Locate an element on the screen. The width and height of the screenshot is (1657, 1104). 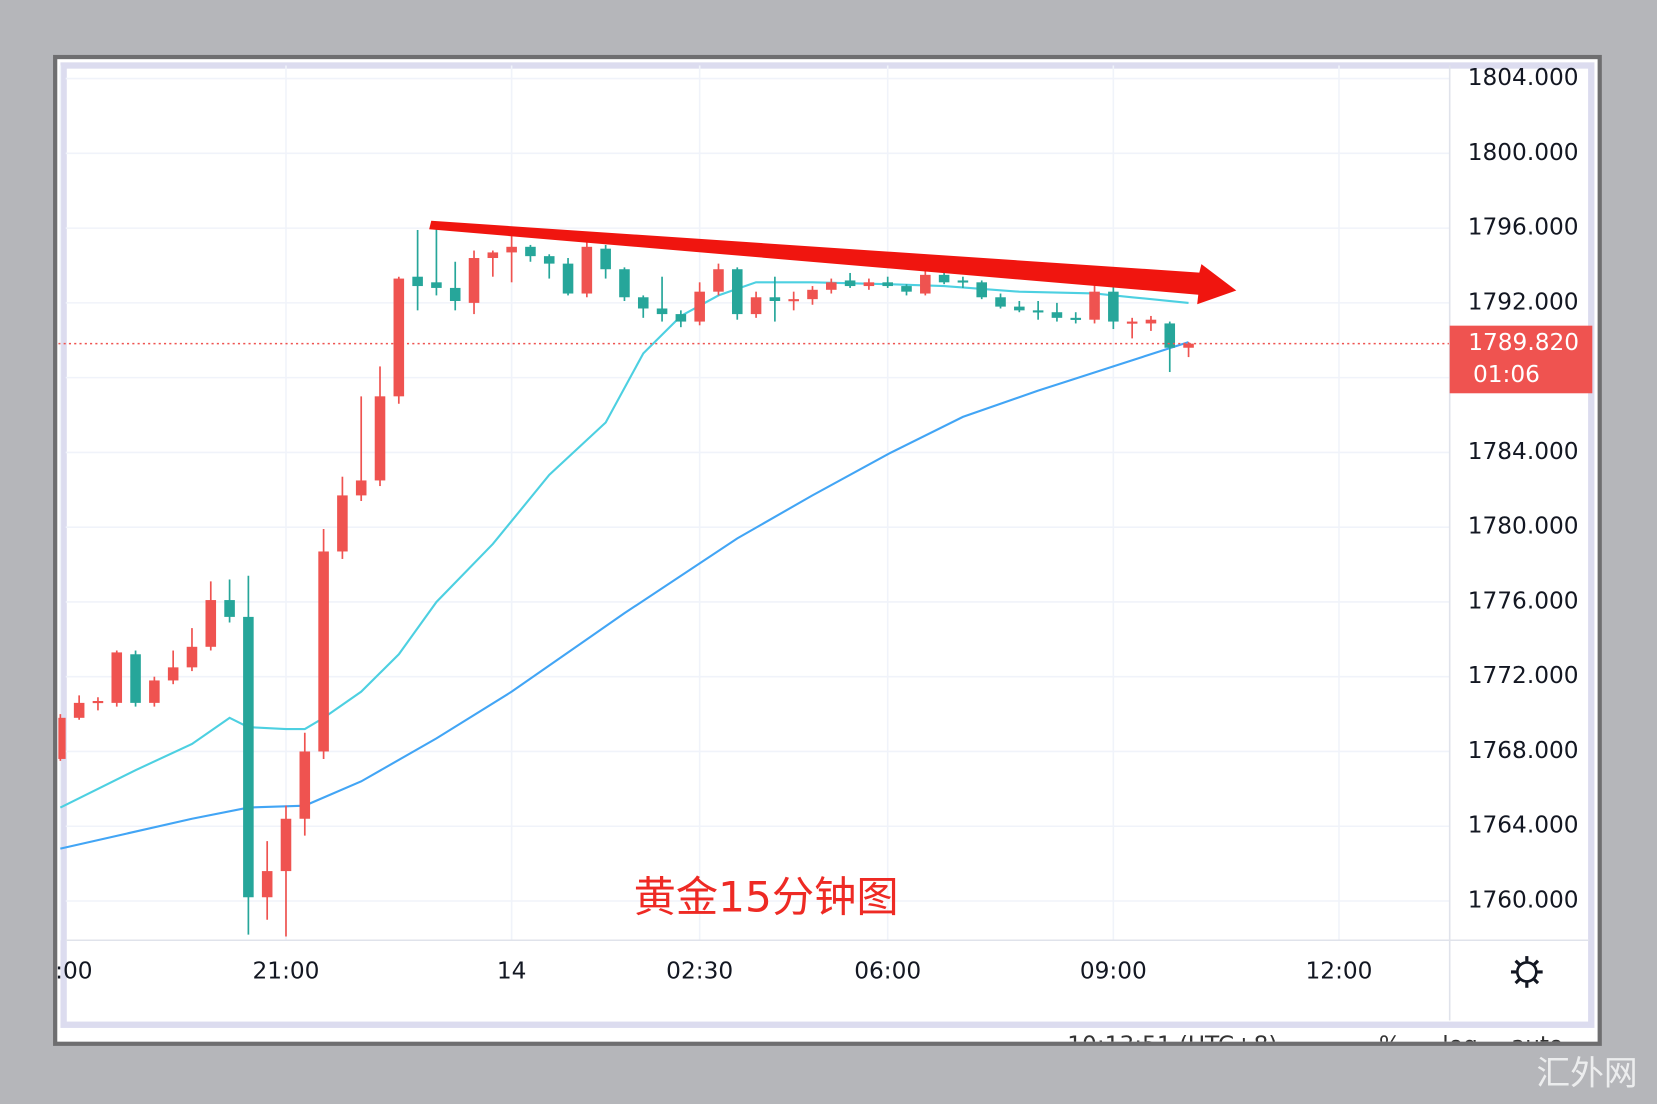
annotation: 黄金15分钟图 is located at coordinates (766, 897).